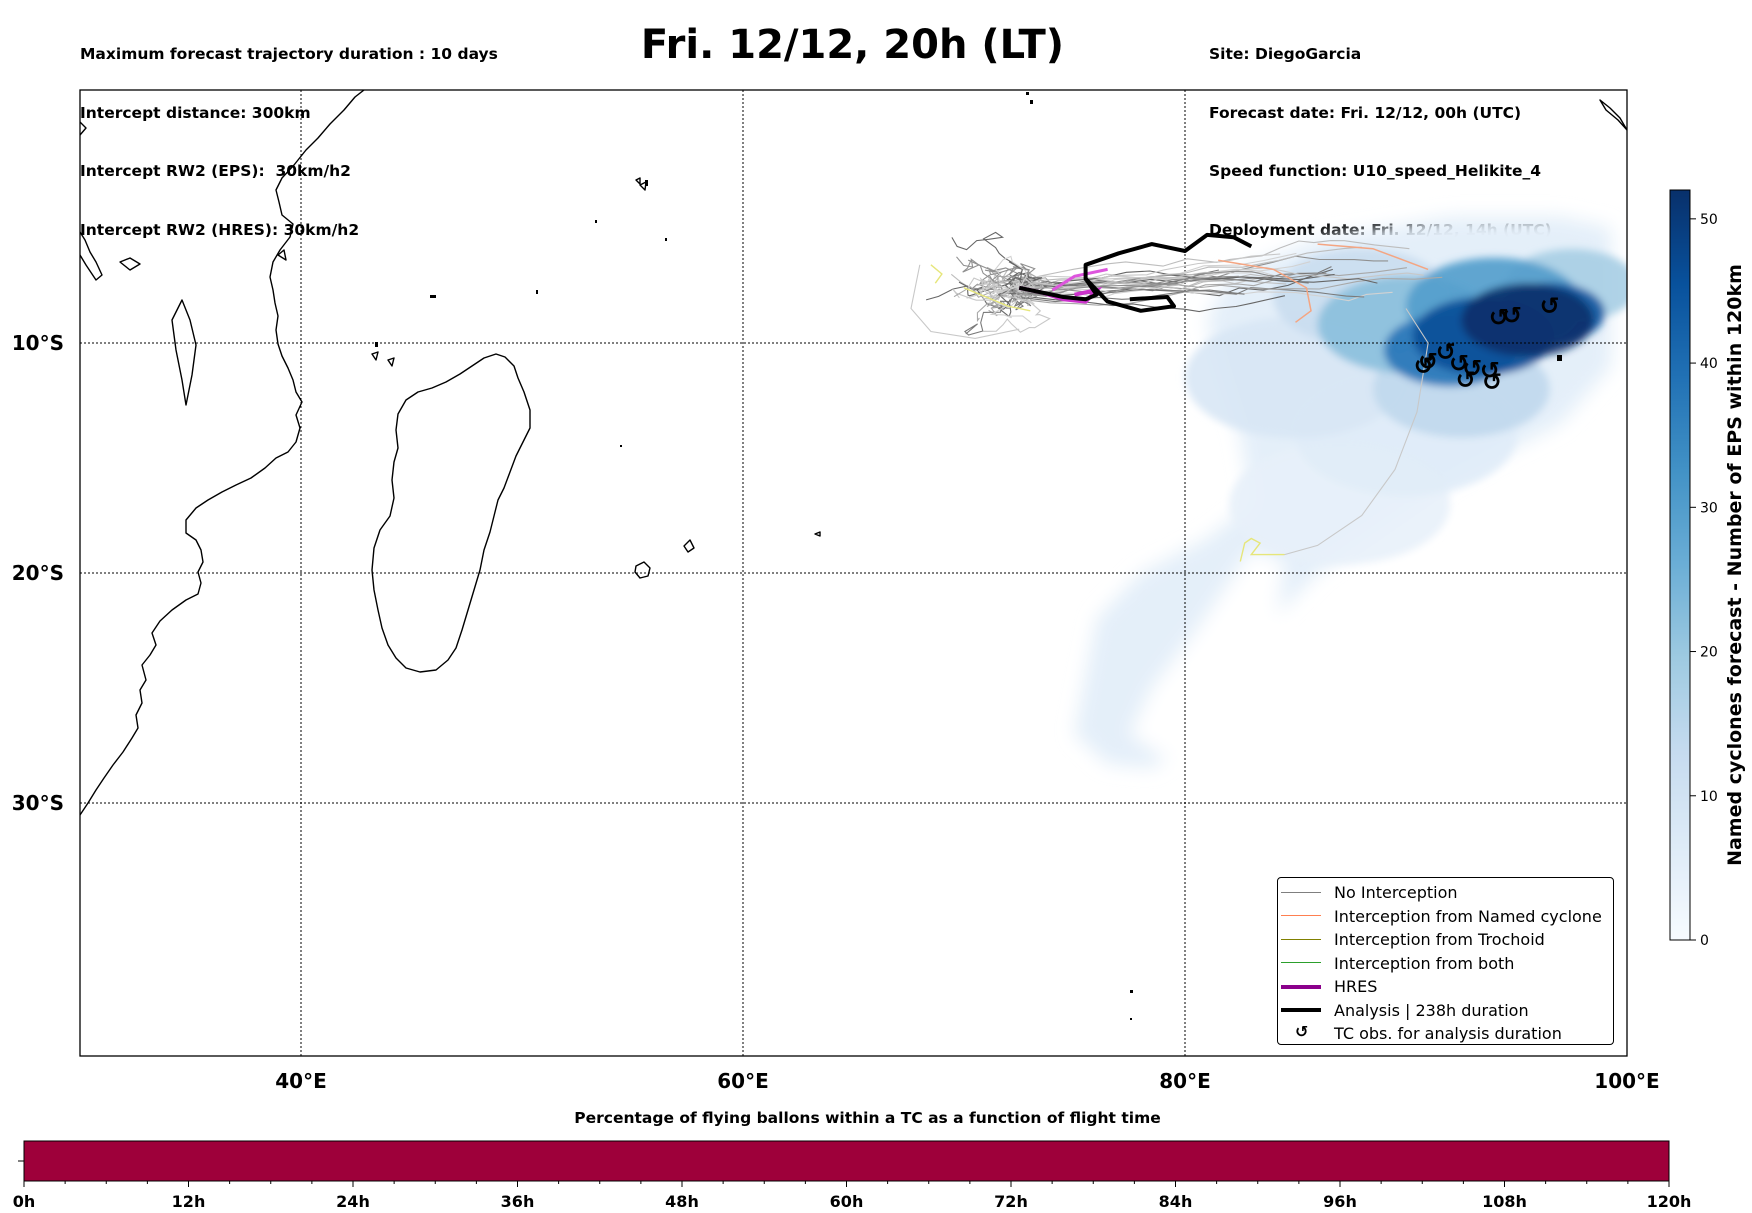  Describe the element at coordinates (1375, 171) in the screenshot. I see `speed-function-line: Speed function: U10_speed_Helikite_4` at that location.